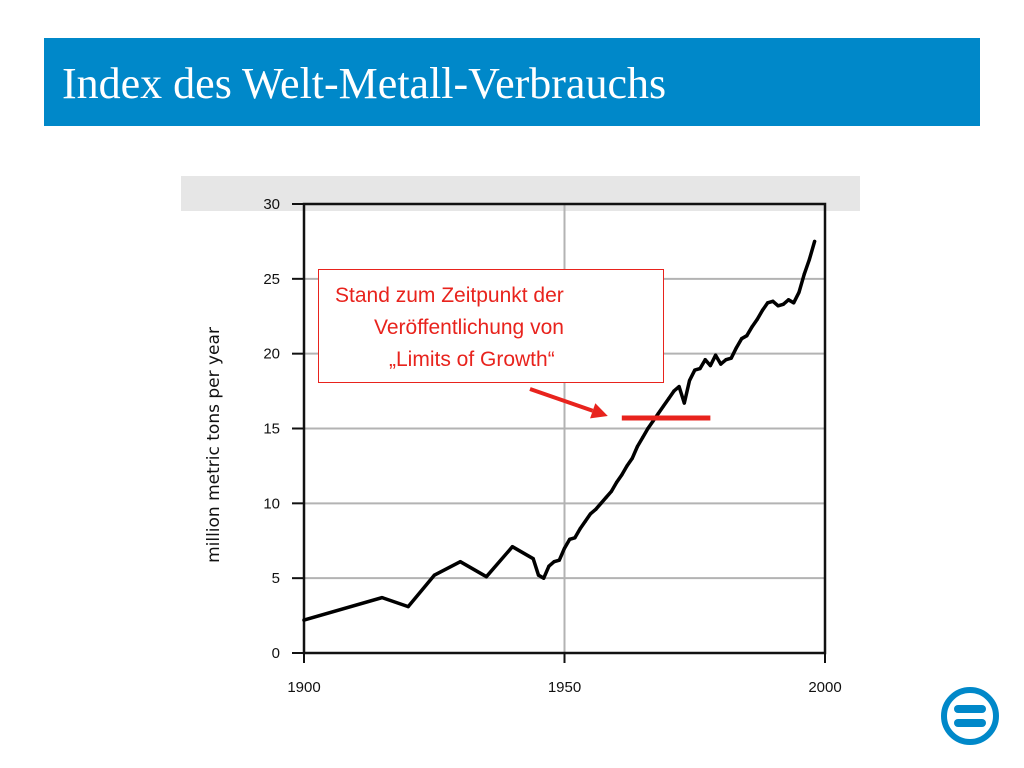 The height and width of the screenshot is (768, 1024). What do you see at coordinates (799, 292) in the screenshot?
I see `data-point-1995` at bounding box center [799, 292].